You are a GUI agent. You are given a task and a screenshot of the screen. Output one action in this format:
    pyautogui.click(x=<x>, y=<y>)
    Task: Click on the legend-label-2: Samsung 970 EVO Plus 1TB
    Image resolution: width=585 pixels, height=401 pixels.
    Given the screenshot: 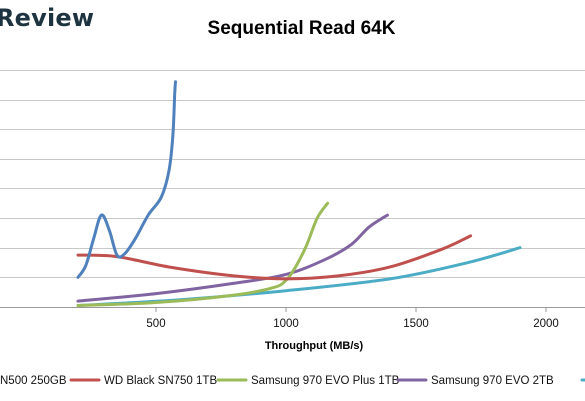 What is the action you would take?
    pyautogui.click(x=325, y=381)
    